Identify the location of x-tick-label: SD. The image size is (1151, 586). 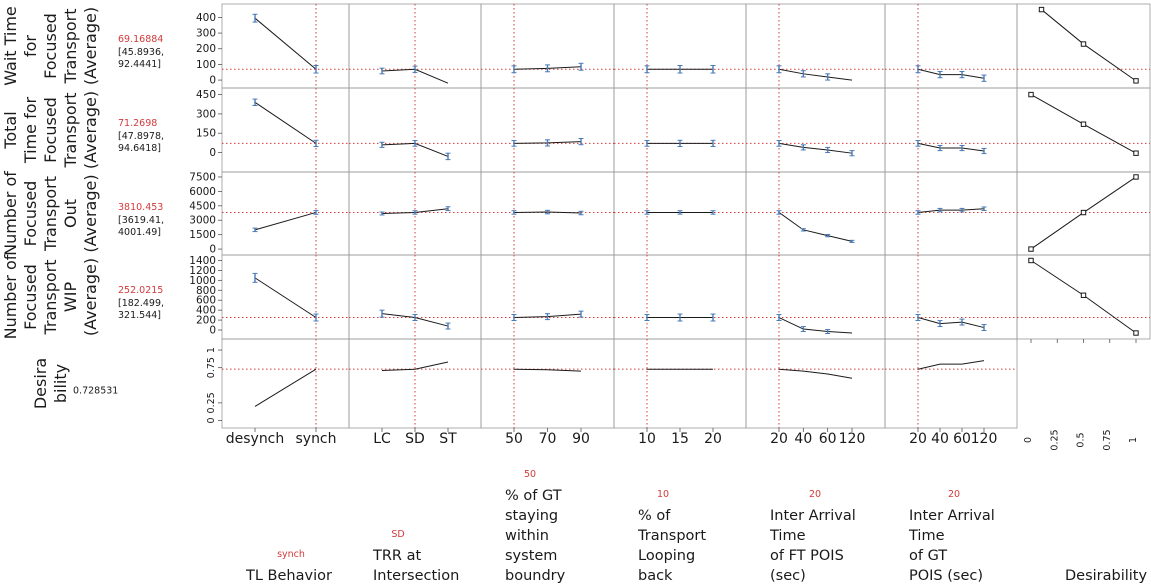
(415, 439).